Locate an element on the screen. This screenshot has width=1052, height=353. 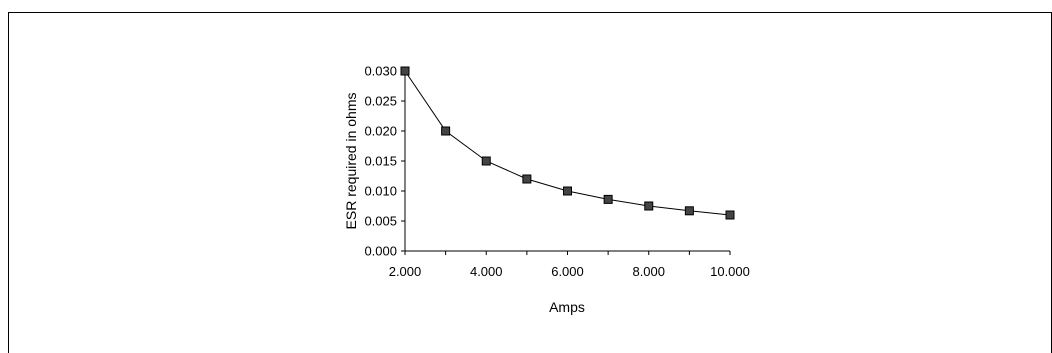
y-tick-label: 0.010 is located at coordinates (380, 191).